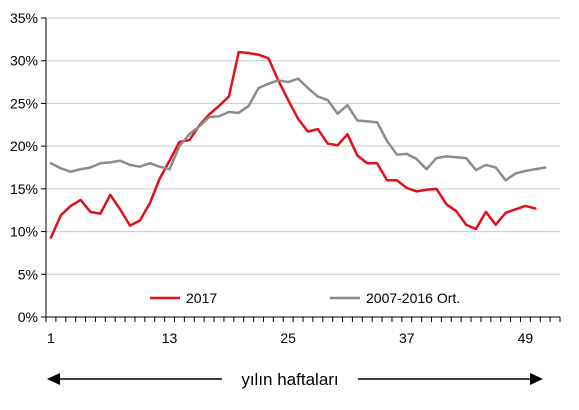  Describe the element at coordinates (305, 298) in the screenshot. I see `legend: 2017 2007-2016 Ort.` at that location.